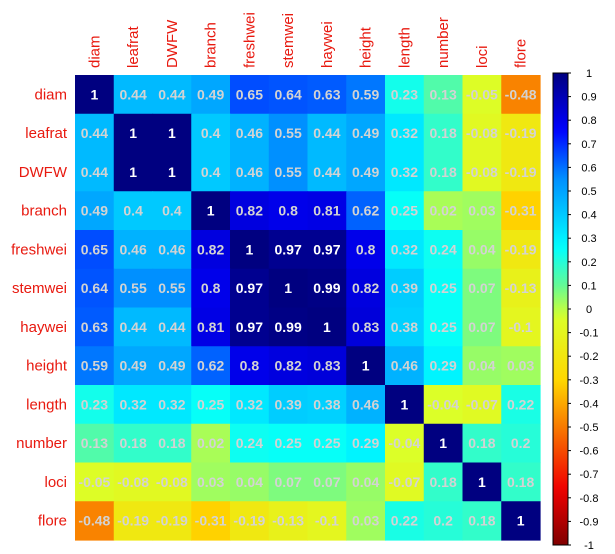 This screenshot has height=554, width=615. What do you see at coordinates (326, 94) in the screenshot?
I see `cell-value-label: 0.63` at bounding box center [326, 94].